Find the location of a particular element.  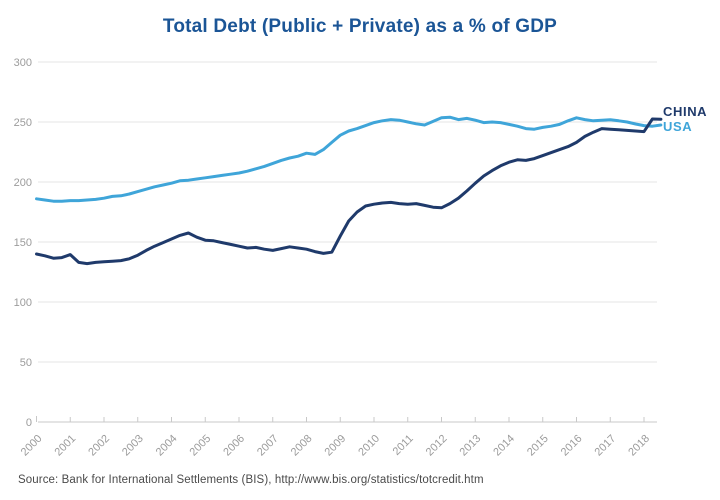

y-tick-label-50: 50 is located at coordinates (26, 363).